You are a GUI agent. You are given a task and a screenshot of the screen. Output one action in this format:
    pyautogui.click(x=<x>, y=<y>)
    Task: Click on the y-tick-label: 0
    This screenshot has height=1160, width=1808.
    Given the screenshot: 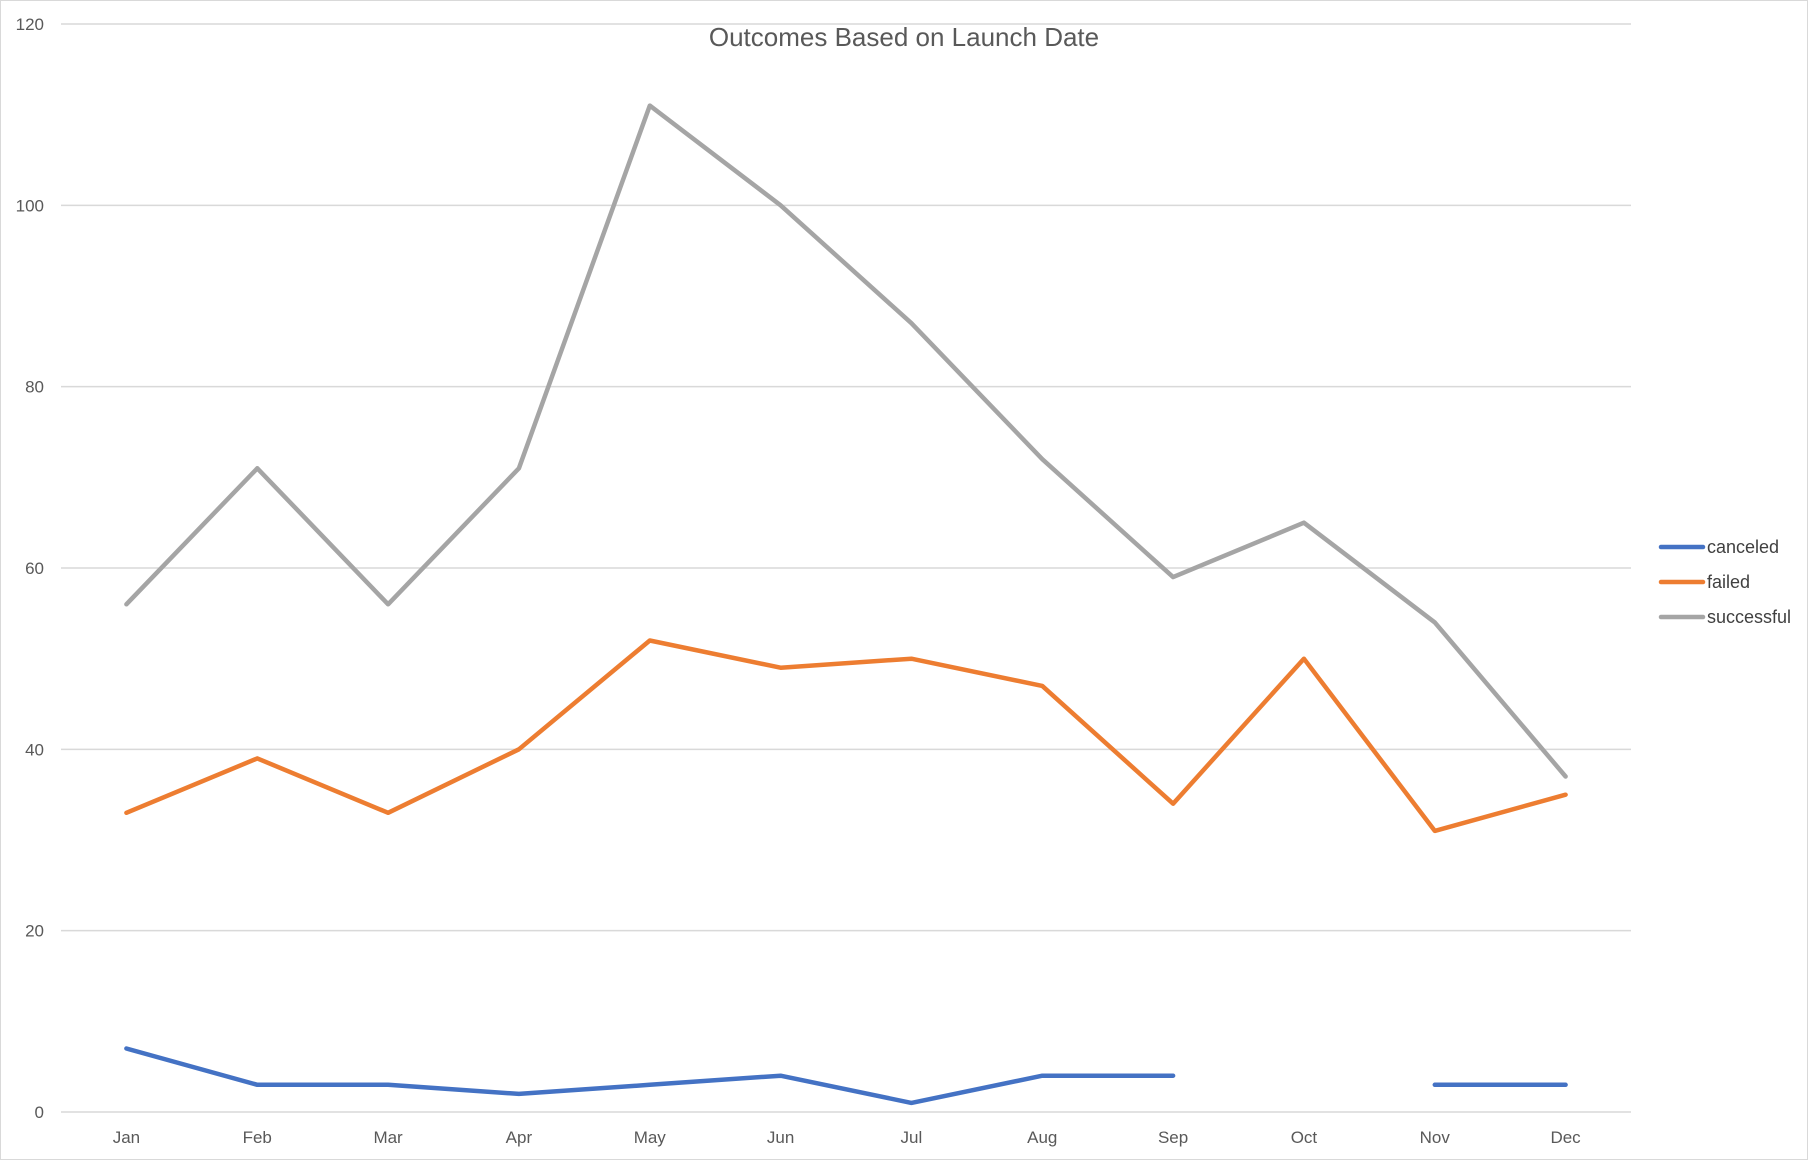 What is the action you would take?
    pyautogui.click(x=39, y=1112)
    